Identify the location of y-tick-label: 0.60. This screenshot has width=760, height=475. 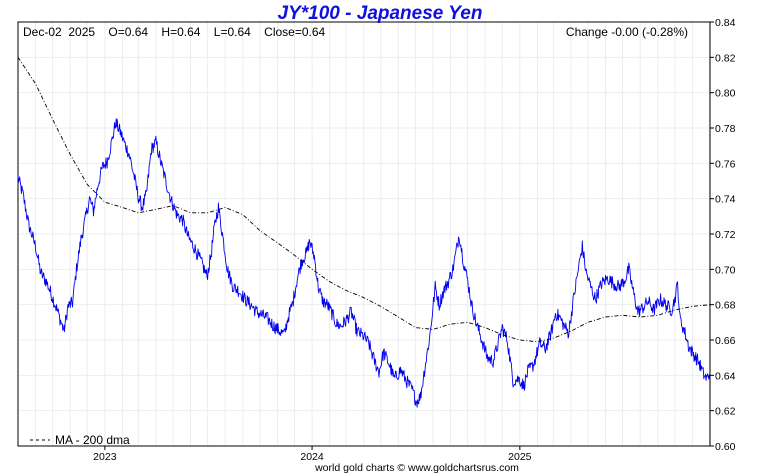
(725, 447).